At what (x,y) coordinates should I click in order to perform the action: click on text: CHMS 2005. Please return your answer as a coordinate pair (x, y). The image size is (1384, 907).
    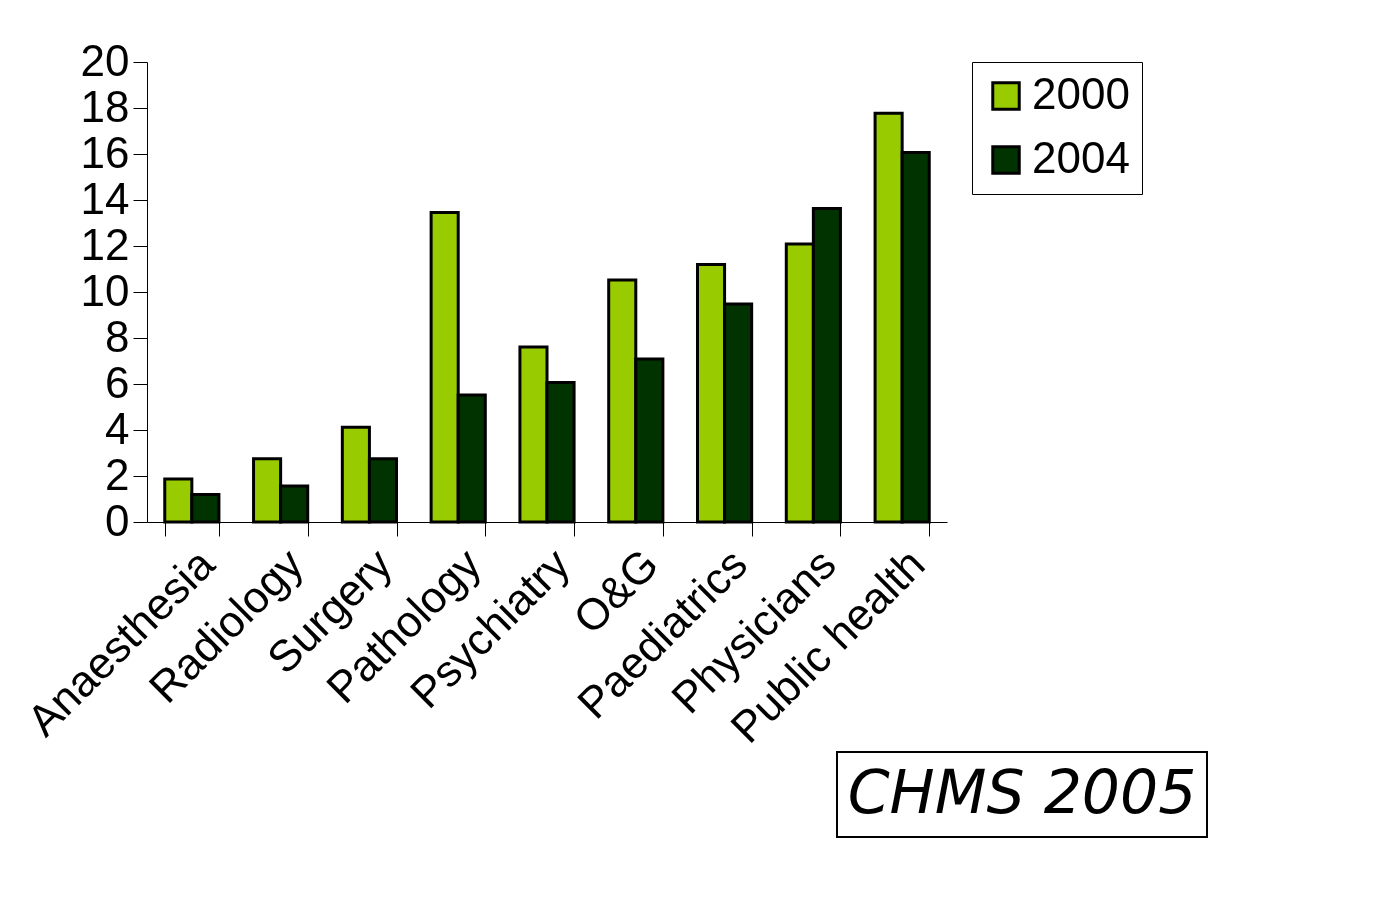
    Looking at the image, I should click on (1022, 792).